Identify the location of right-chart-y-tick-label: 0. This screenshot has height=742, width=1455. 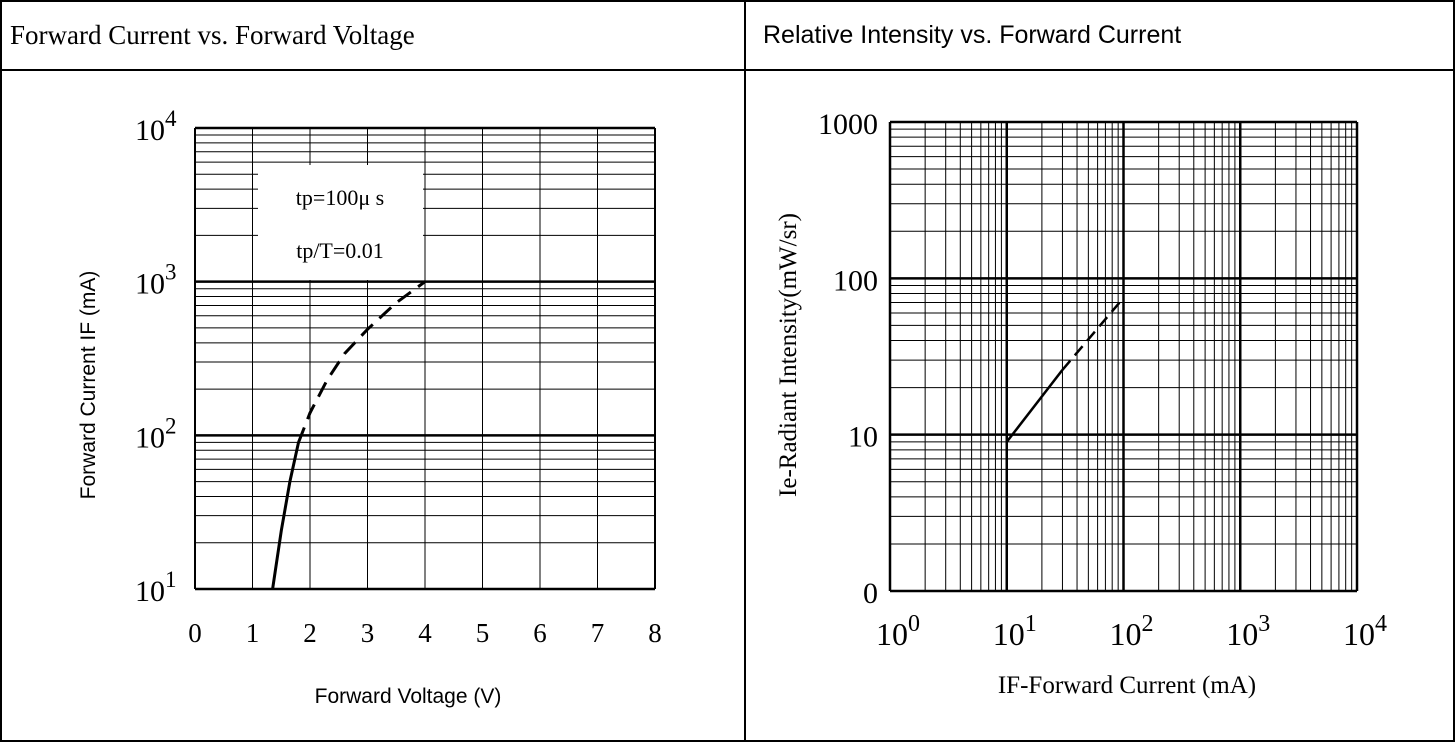
(870, 593).